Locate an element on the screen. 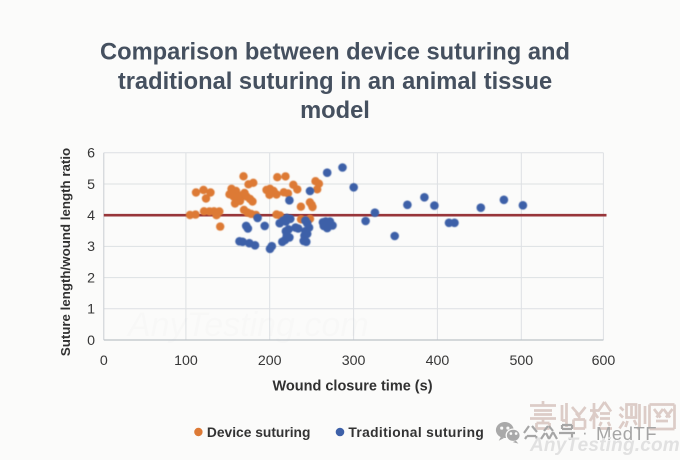 This screenshot has height=460, width=680. svg-text: Traditional suturing is located at coordinates (416, 432).